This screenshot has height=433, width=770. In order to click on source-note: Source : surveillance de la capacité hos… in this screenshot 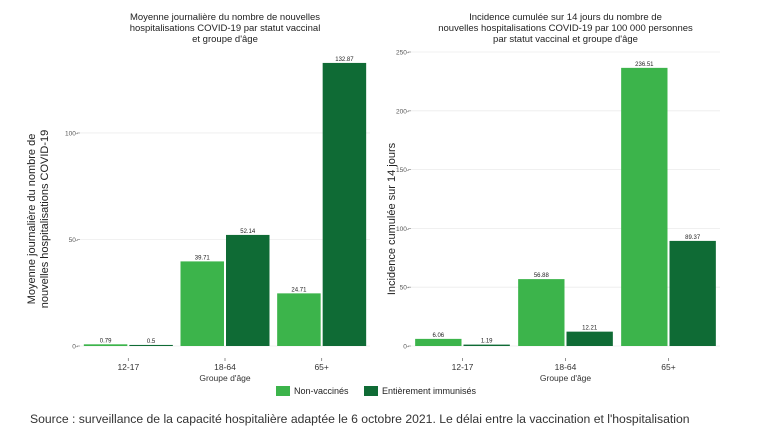, I will do `click(360, 419)`.